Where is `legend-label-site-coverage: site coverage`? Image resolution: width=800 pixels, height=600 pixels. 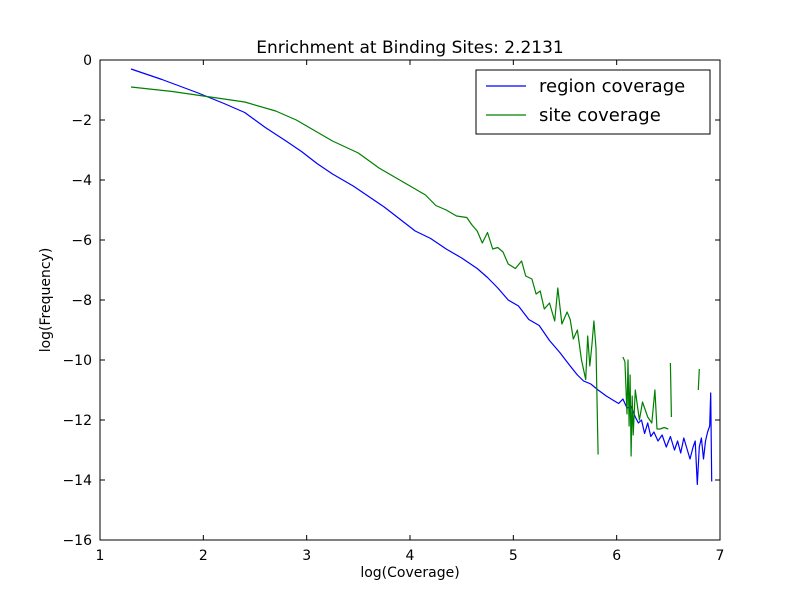 legend-label-site-coverage: site coverage is located at coordinates (600, 115).